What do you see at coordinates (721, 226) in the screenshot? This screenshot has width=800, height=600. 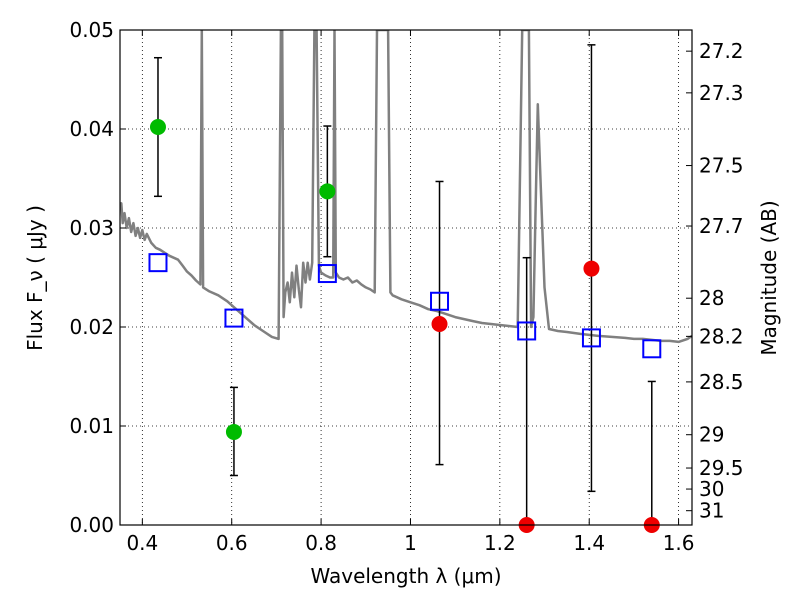 I see `magnitude-tick-label: 27.7` at bounding box center [721, 226].